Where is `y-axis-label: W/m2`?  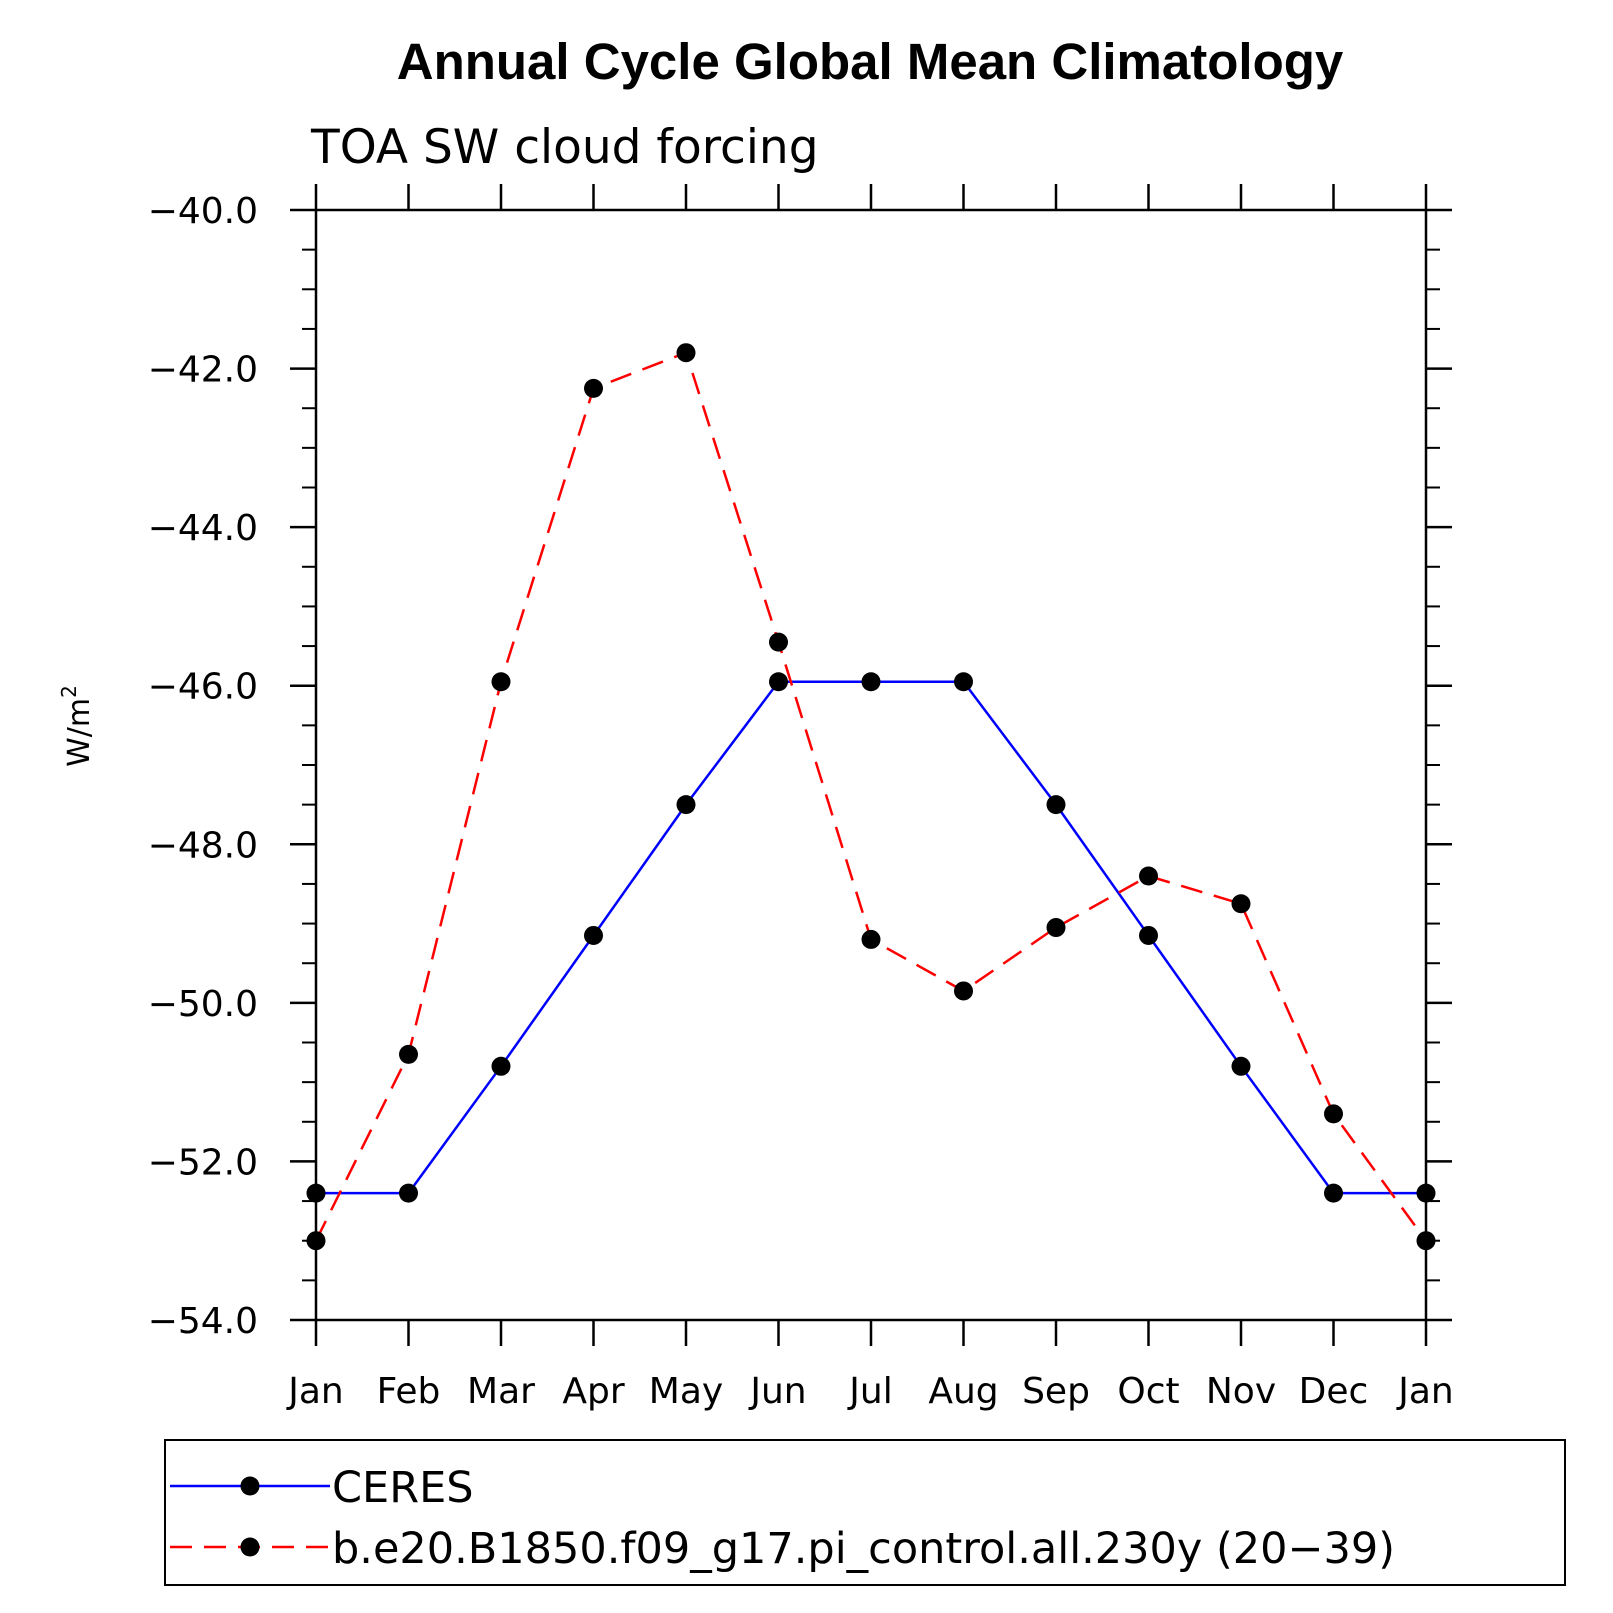
y-axis-label: W/m2 is located at coordinates (77, 726).